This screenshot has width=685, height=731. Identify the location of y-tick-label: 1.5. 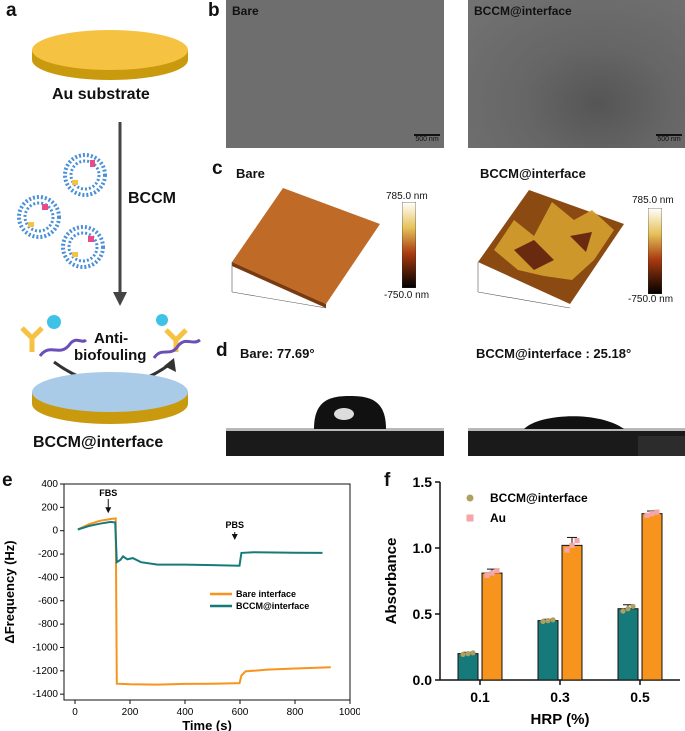
(423, 482).